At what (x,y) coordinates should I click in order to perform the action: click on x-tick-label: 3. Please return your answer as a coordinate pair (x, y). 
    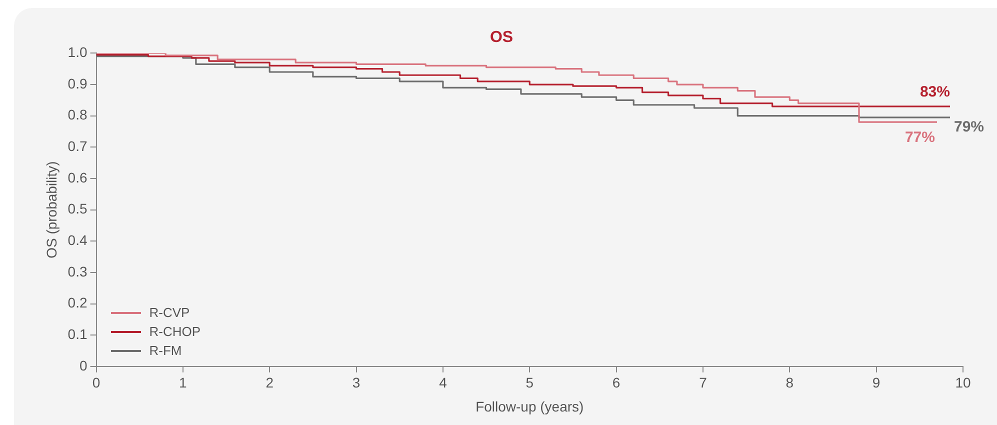
    Looking at the image, I should click on (356, 382).